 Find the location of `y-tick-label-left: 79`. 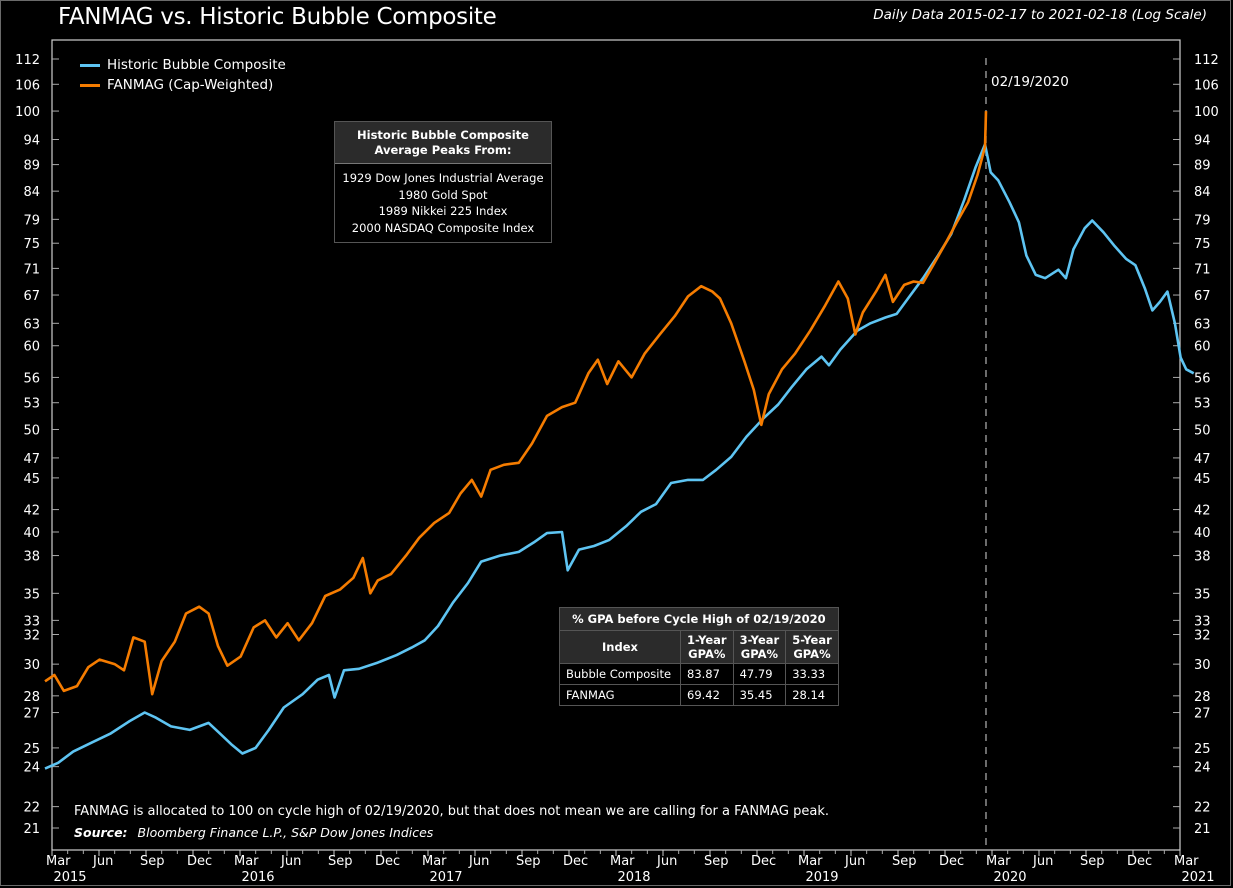

y-tick-label-left: 79 is located at coordinates (31, 220).